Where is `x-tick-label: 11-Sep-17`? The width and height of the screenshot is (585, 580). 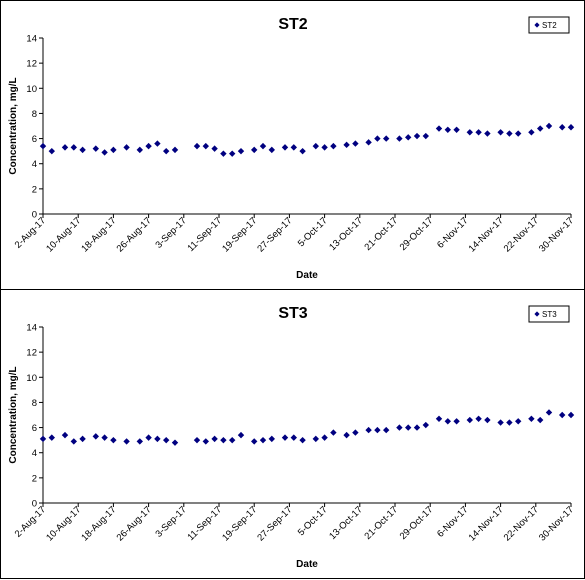 x-tick-label: 11-Sep-17 is located at coordinates (204, 234).